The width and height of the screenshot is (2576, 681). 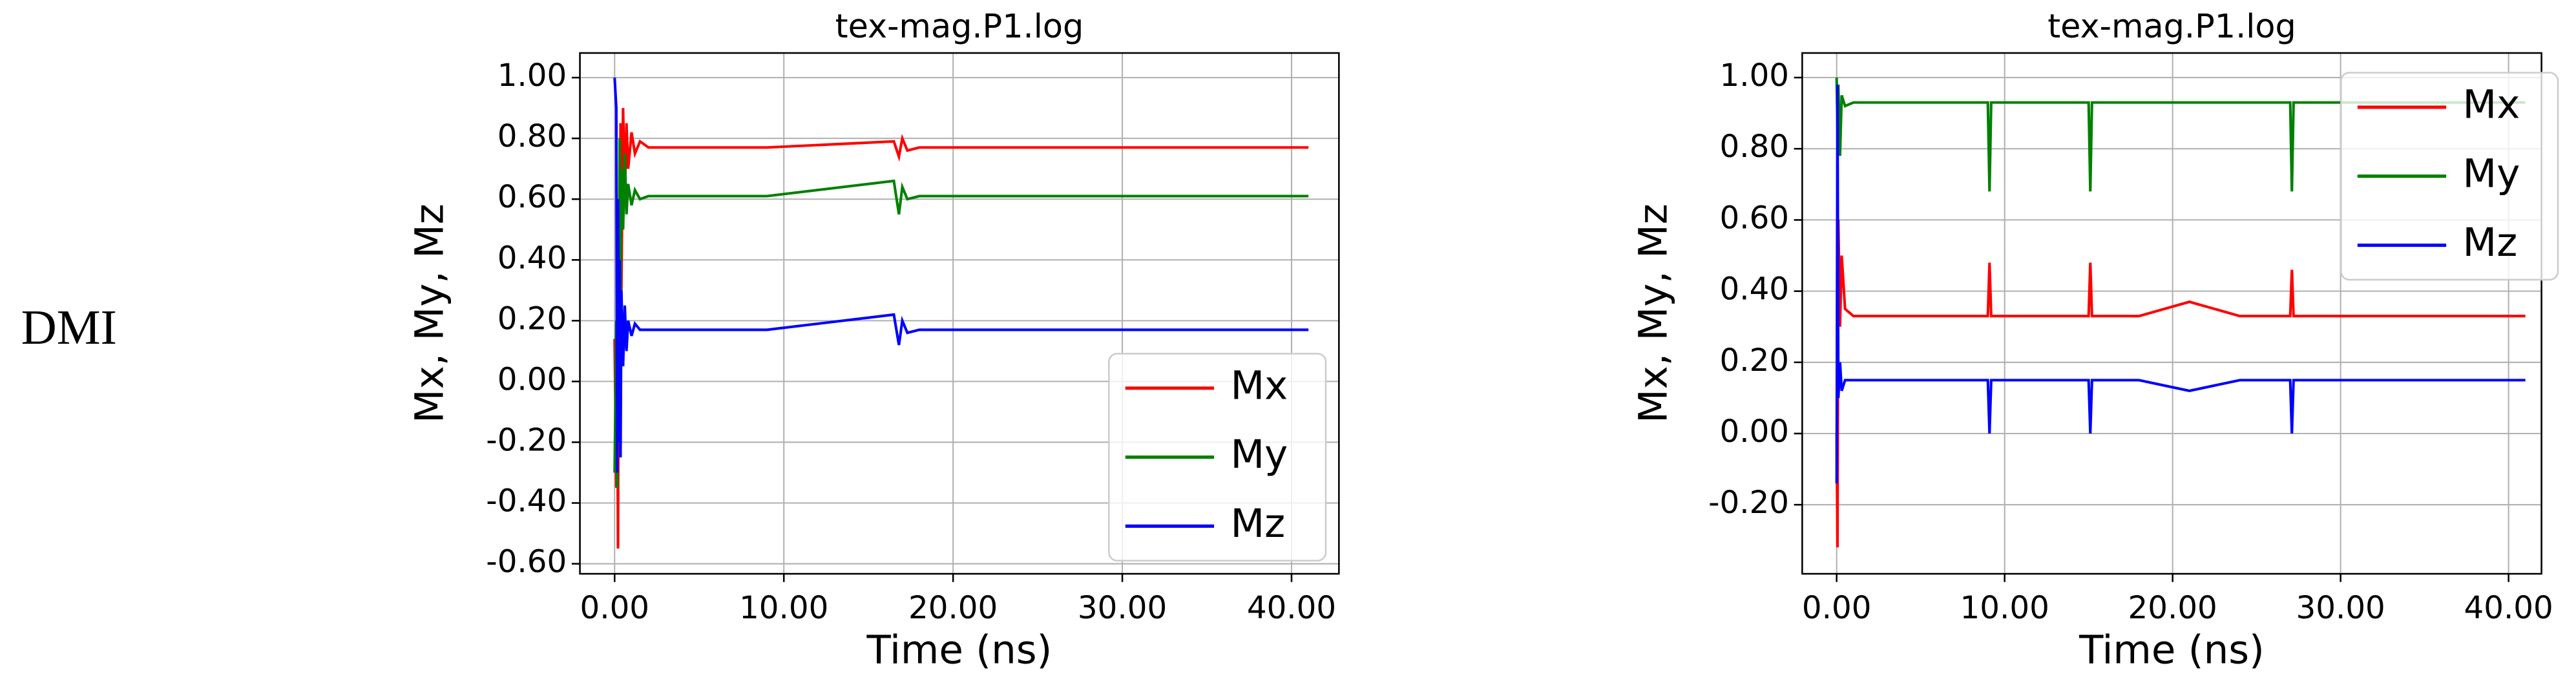 I want to click on y-tick-label: -0.40, so click(x=526, y=501).